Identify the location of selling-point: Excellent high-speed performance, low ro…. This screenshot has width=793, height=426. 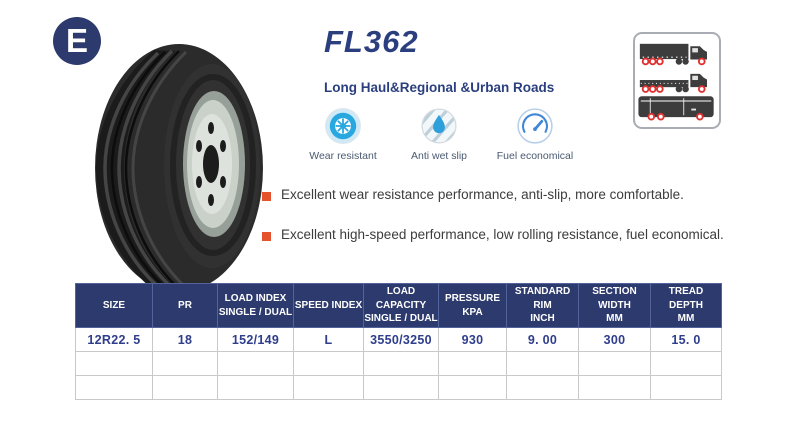
(527, 234).